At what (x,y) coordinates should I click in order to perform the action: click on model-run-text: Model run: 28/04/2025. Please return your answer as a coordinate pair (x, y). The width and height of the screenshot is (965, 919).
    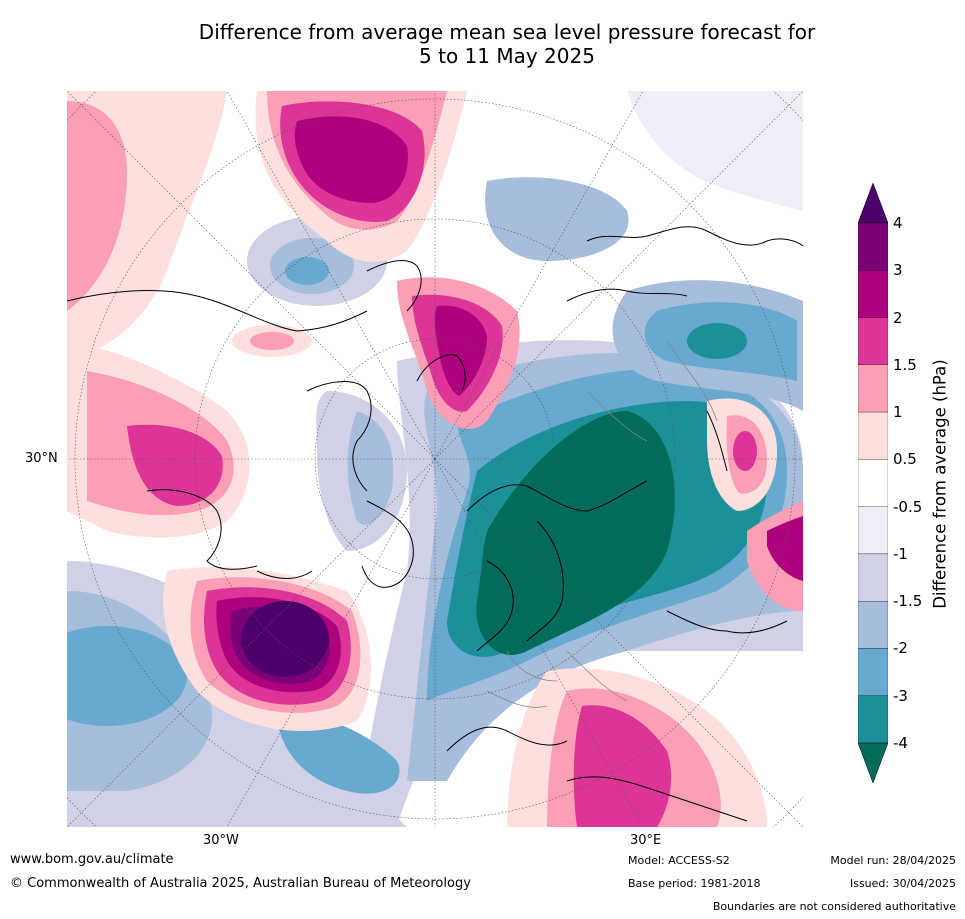
    Looking at the image, I should click on (893, 860).